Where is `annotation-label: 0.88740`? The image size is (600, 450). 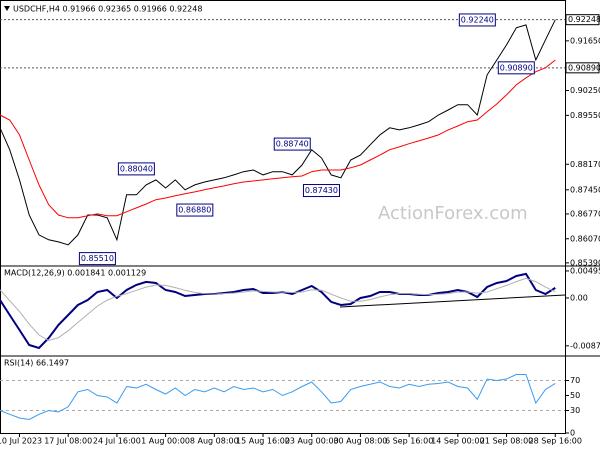 annotation-label: 0.88740 is located at coordinates (292, 144).